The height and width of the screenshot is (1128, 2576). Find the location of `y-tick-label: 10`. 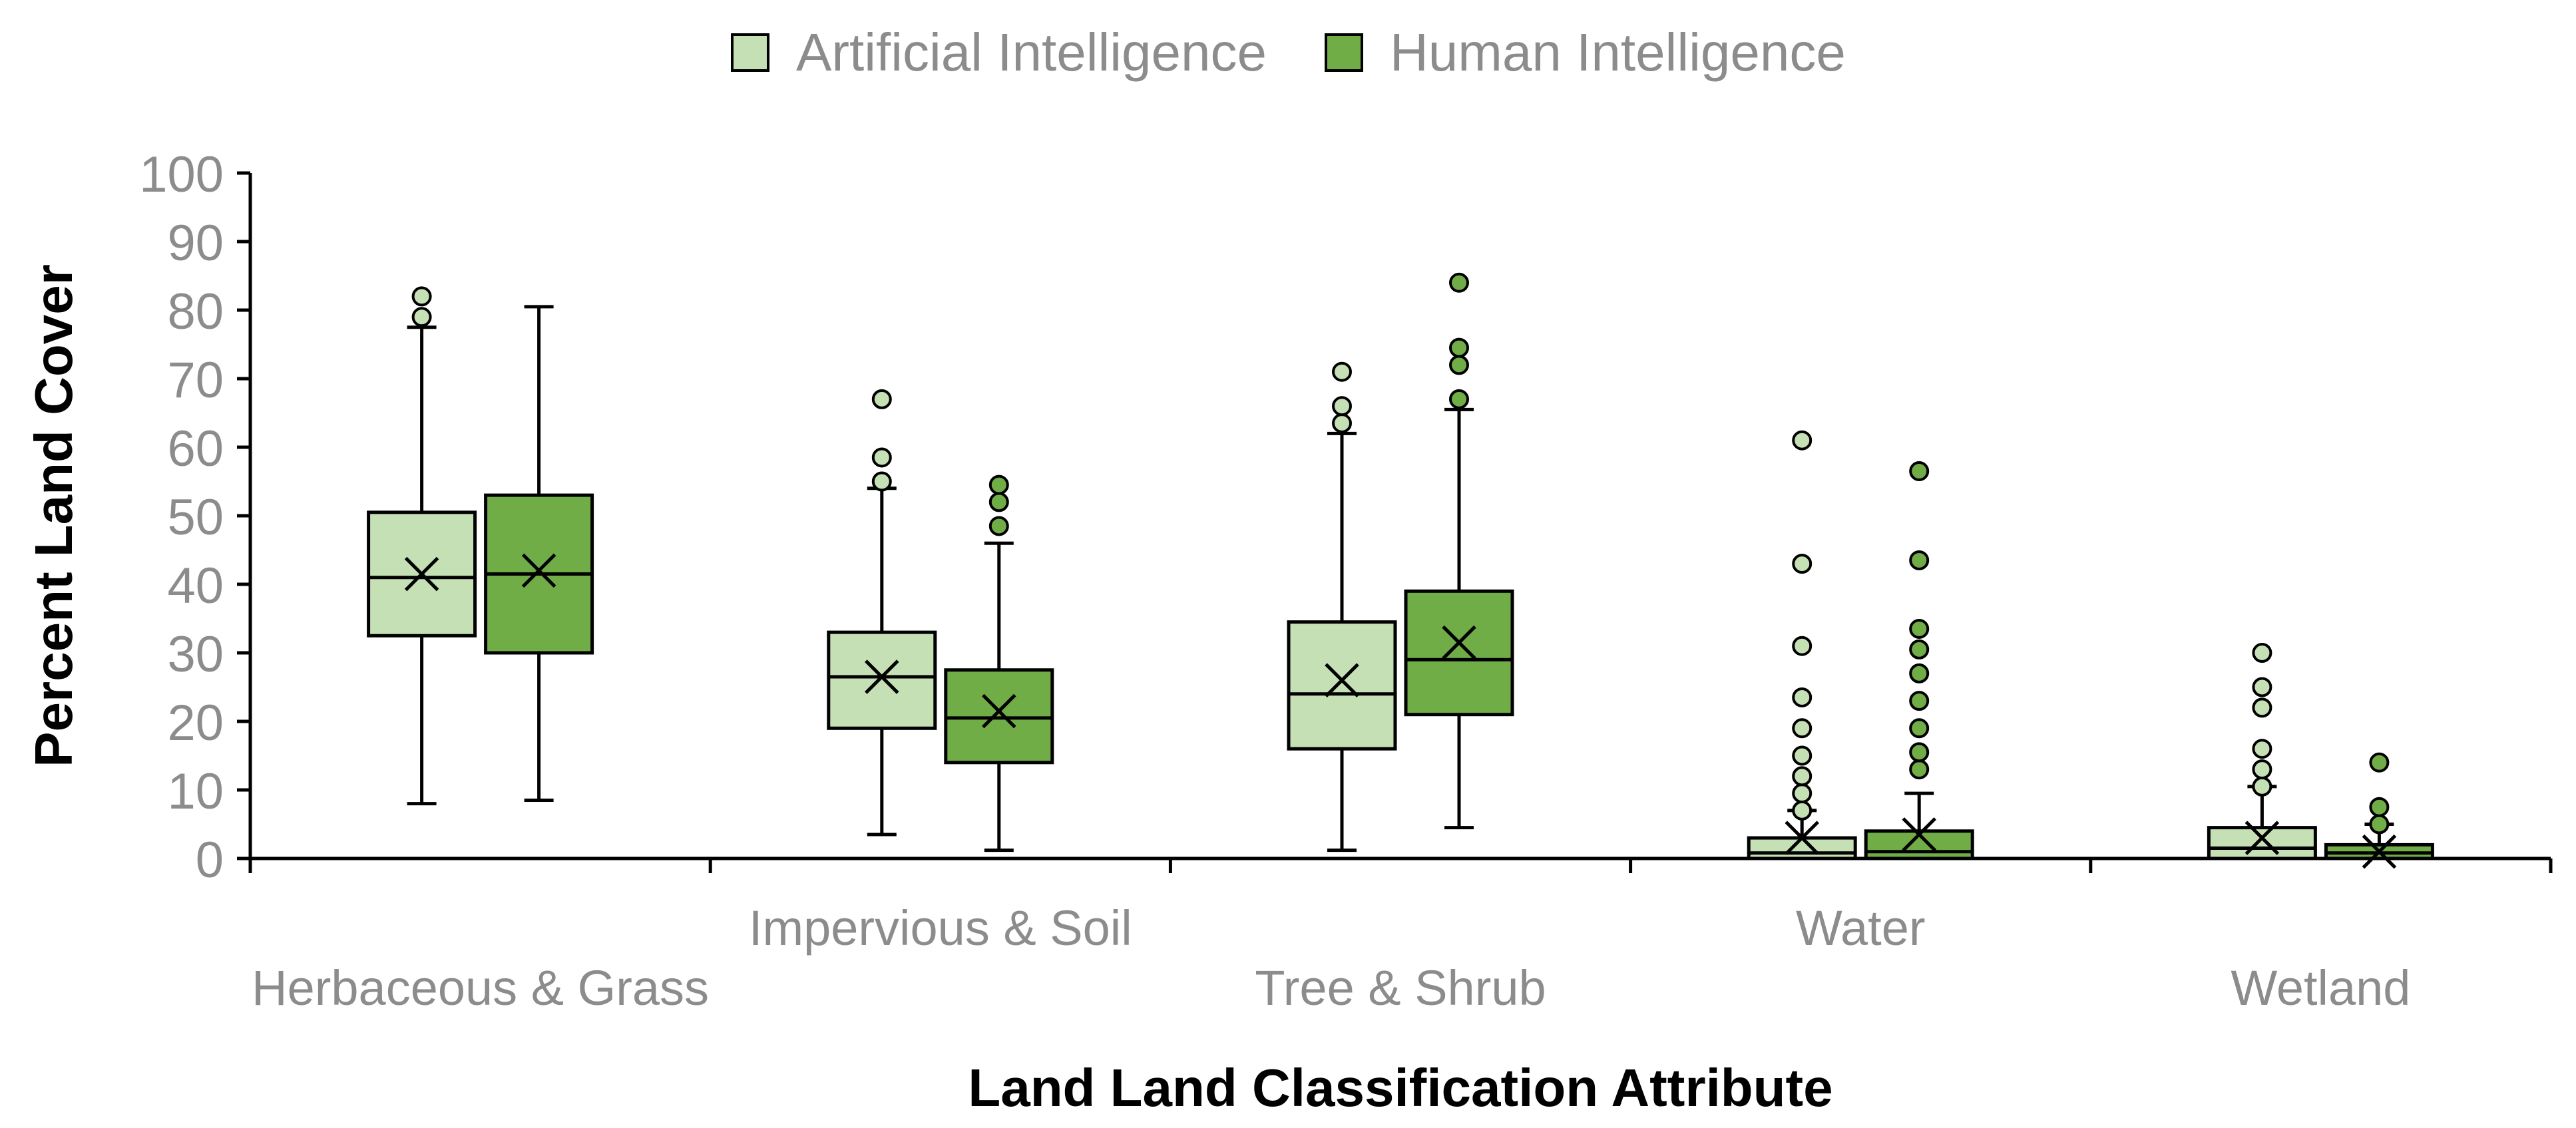

y-tick-label: 10 is located at coordinates (195, 791).